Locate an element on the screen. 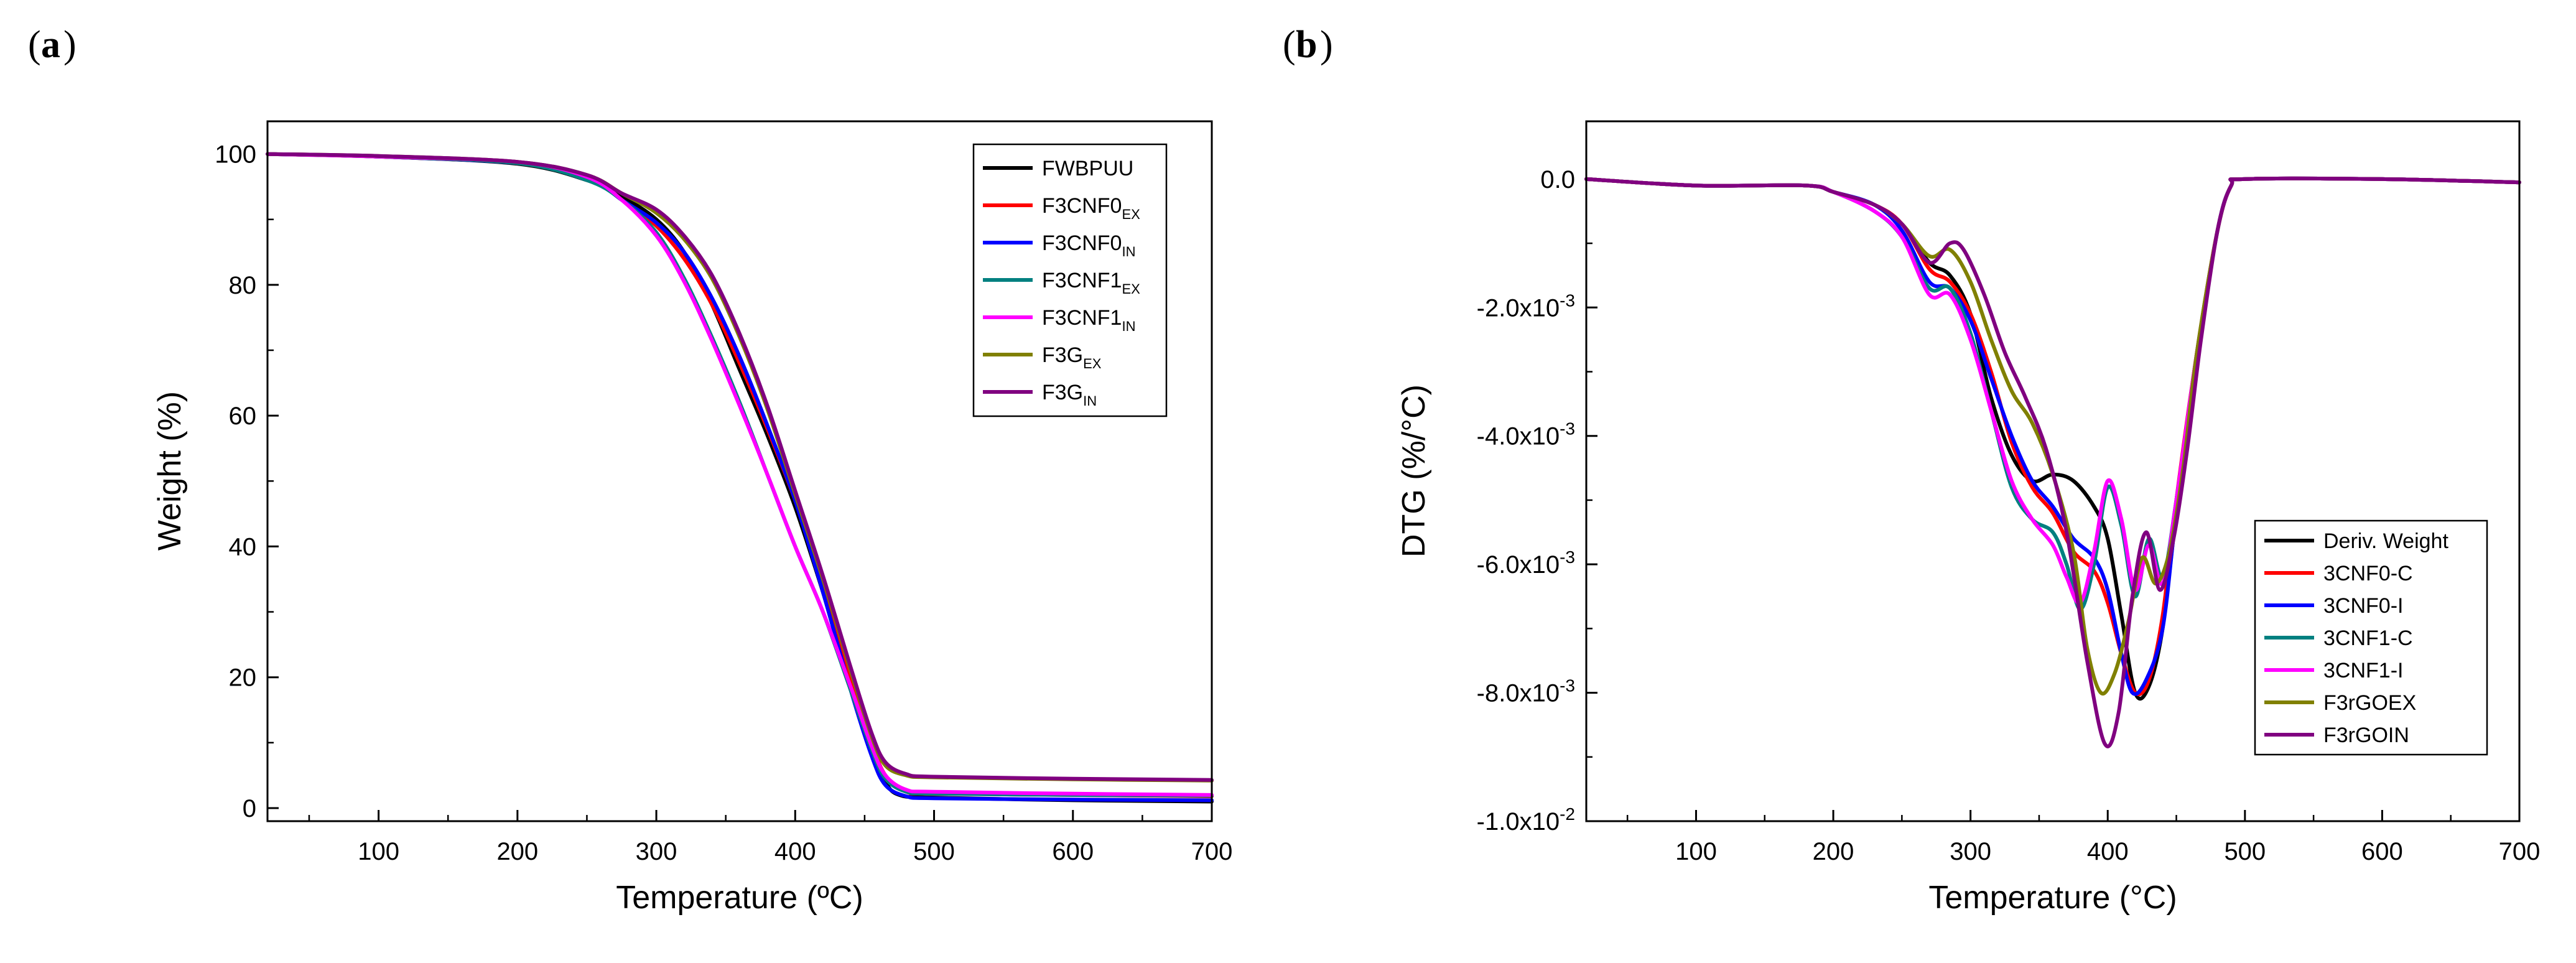  chart-b-legend-label: F3rGOIN is located at coordinates (2366, 735).